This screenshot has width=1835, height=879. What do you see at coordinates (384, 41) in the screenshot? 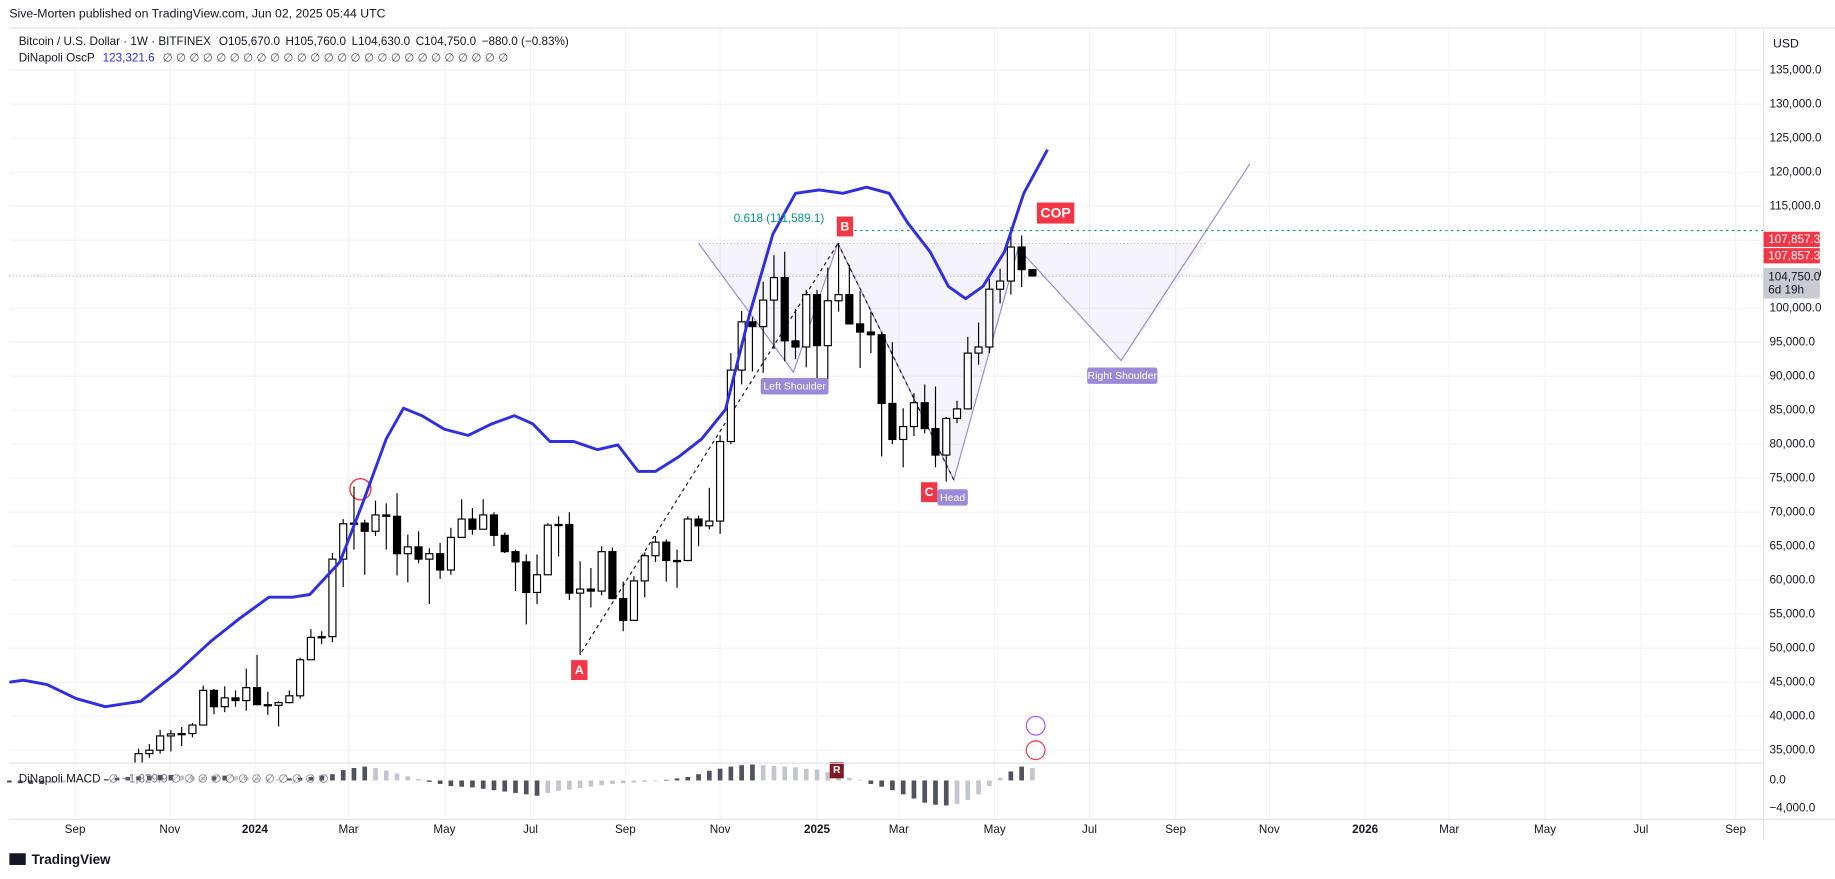
I see `ohlc-value: 104,630.0` at bounding box center [384, 41].